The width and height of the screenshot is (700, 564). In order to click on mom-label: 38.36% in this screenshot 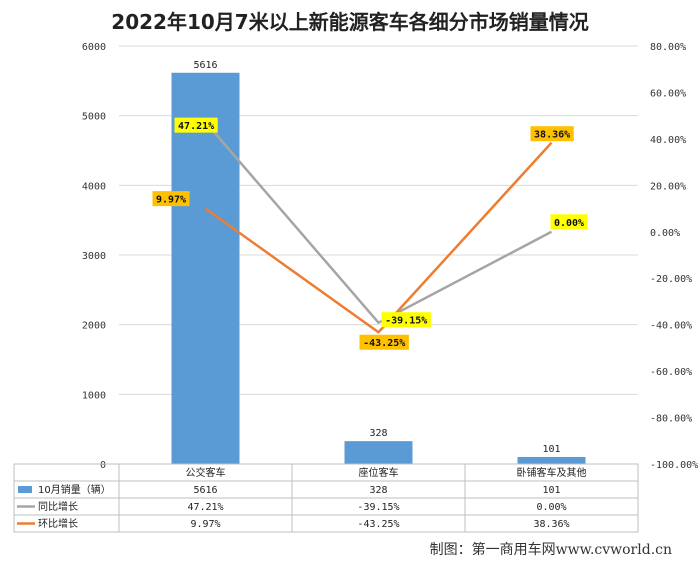, I will do `click(552, 135)`.